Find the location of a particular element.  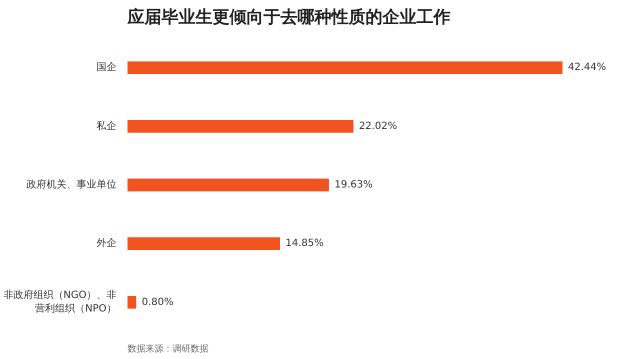

source-note: 数据来源：调研数据 is located at coordinates (168, 349).